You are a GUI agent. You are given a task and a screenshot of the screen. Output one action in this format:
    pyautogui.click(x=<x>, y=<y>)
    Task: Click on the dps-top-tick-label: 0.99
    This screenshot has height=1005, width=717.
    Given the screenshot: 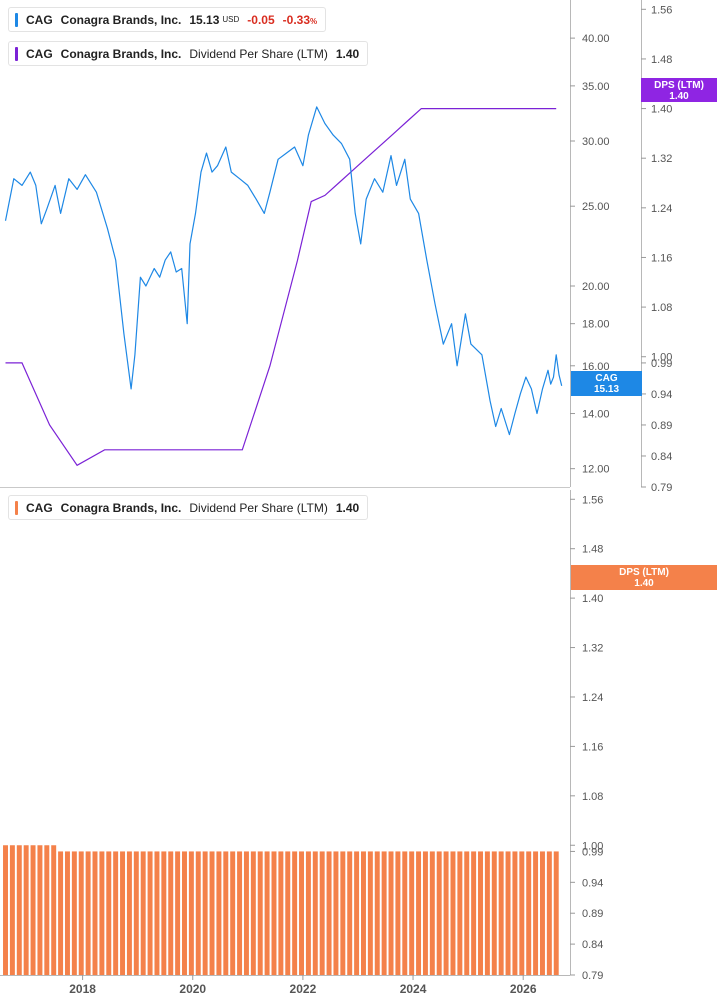 What is the action you would take?
    pyautogui.click(x=661, y=364)
    